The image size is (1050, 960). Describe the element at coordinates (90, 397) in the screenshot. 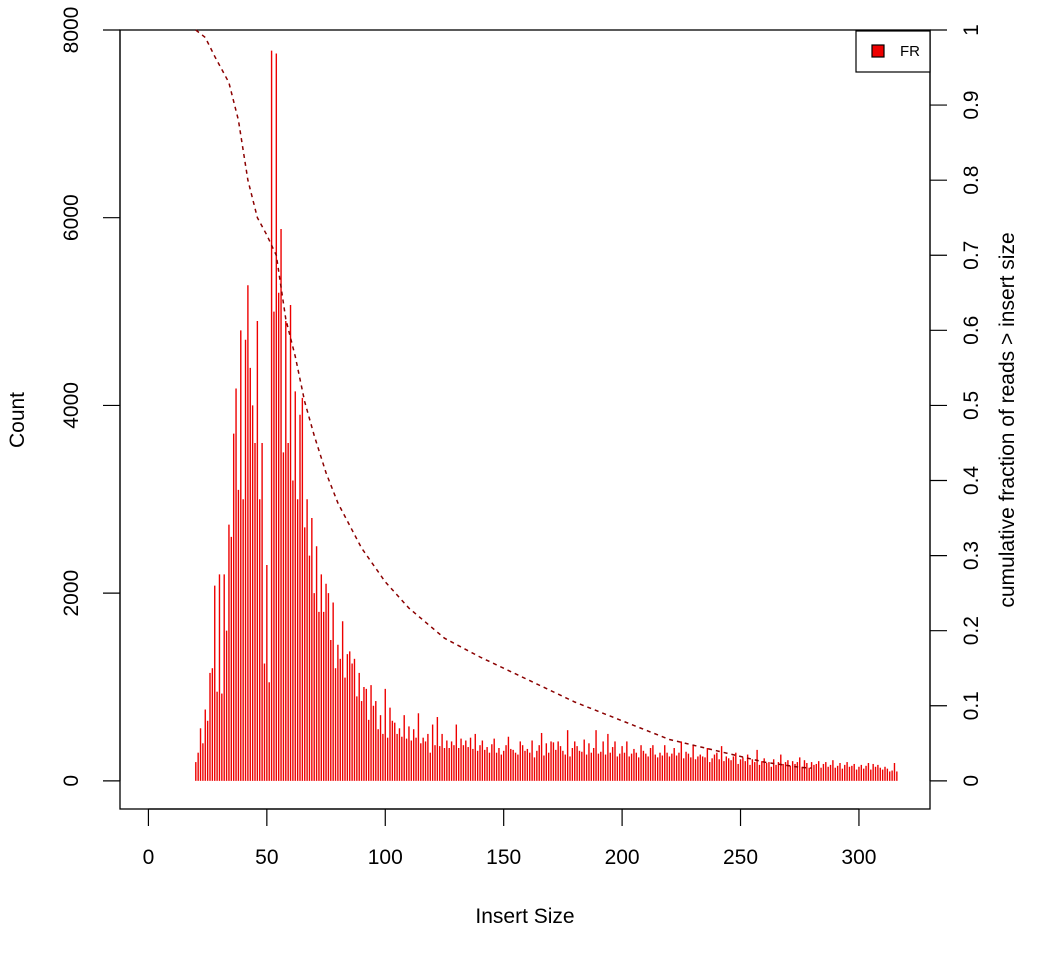

I see `y-axis-left: 0 2000 4000 6000 8000` at that location.